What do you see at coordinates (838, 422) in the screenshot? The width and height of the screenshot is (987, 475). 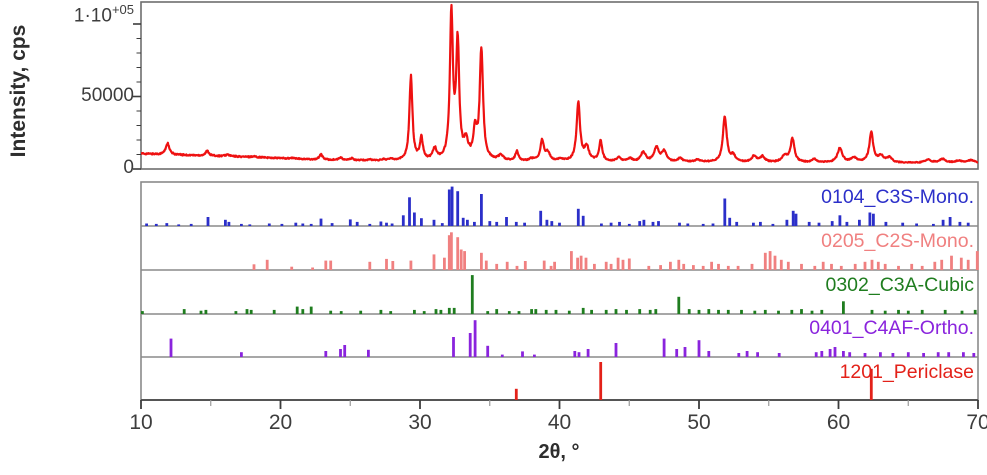 I see `x-tick-label-60: 60` at bounding box center [838, 422].